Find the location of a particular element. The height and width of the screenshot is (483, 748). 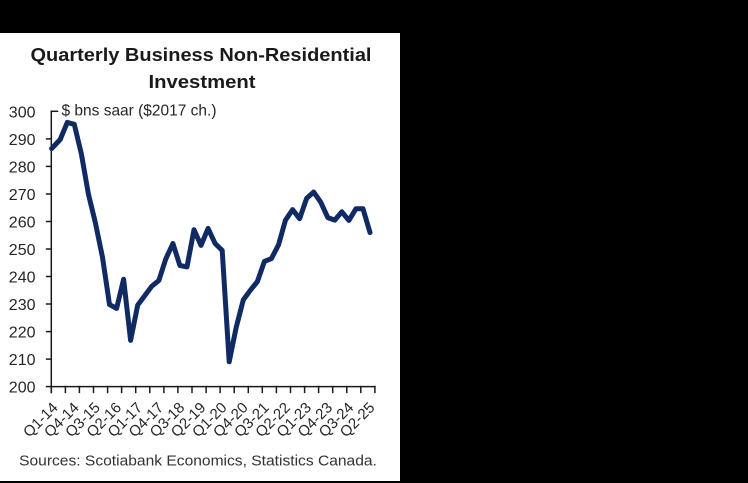

svg-text: $ bns saar ($2017 ch.) is located at coordinates (139, 111).